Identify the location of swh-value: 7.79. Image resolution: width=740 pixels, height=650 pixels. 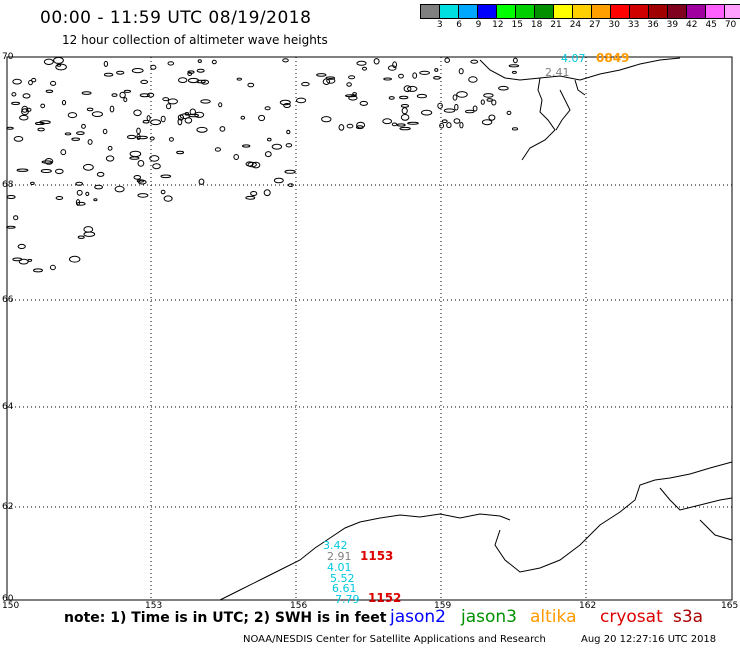
(347, 599).